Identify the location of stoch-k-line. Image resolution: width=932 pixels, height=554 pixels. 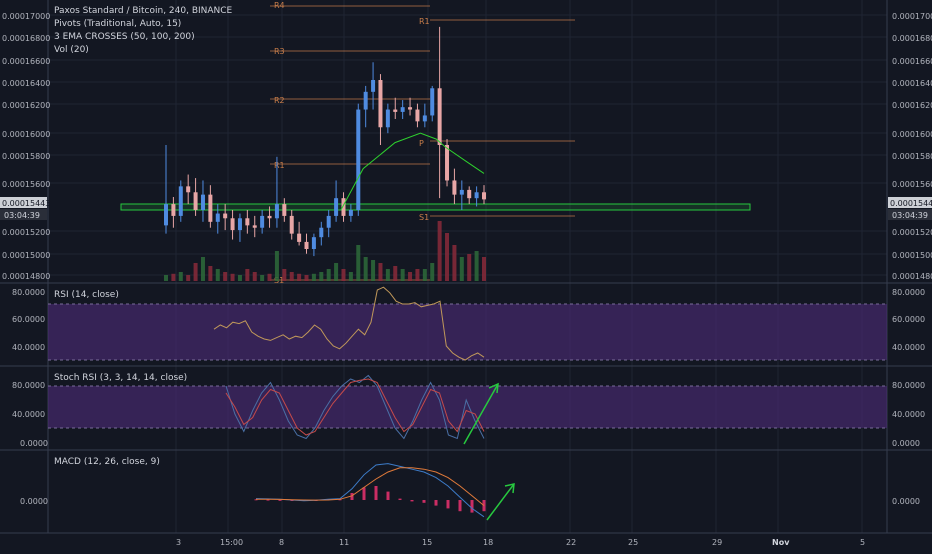
(355, 407).